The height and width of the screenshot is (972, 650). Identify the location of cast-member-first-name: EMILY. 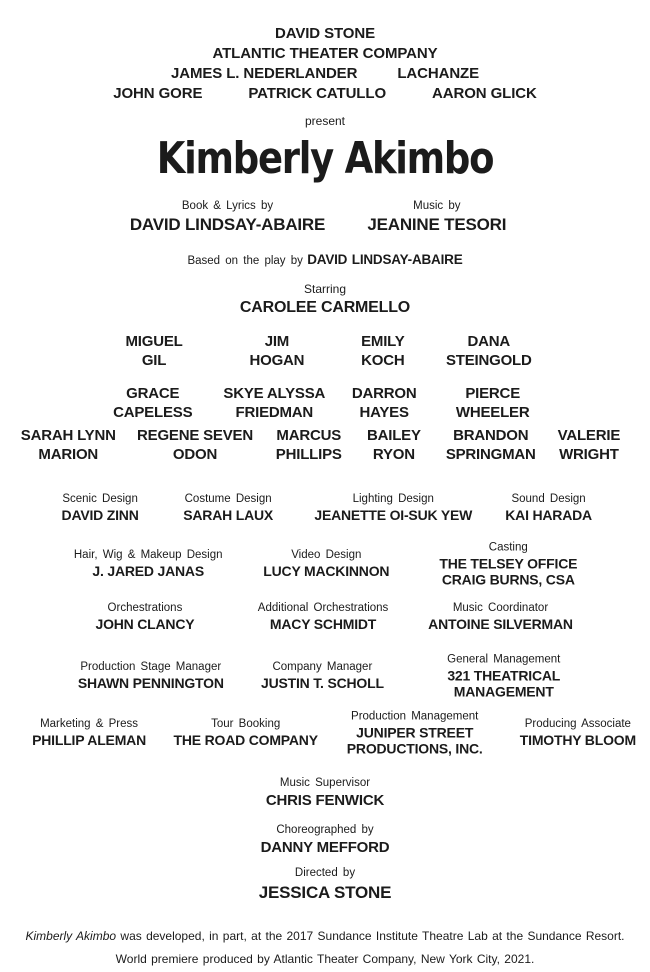
(383, 341).